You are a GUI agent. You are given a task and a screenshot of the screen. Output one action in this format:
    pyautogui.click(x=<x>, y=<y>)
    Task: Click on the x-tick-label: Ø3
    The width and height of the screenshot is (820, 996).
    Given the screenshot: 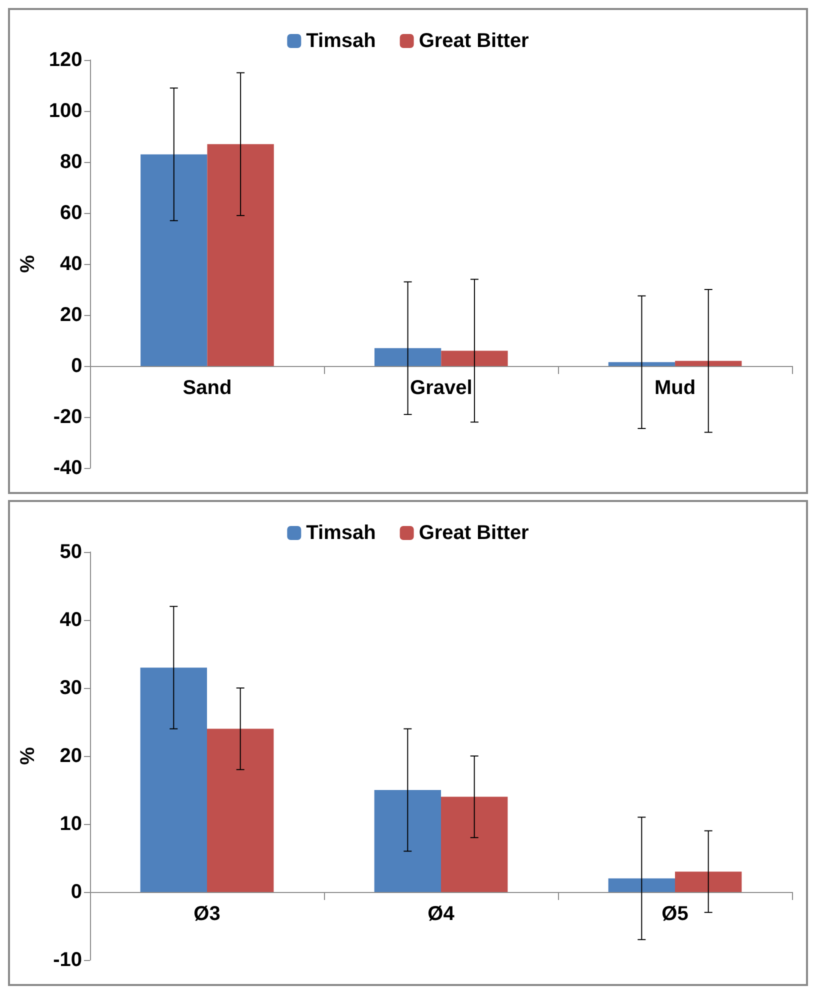 What is the action you would take?
    pyautogui.click(x=207, y=914)
    